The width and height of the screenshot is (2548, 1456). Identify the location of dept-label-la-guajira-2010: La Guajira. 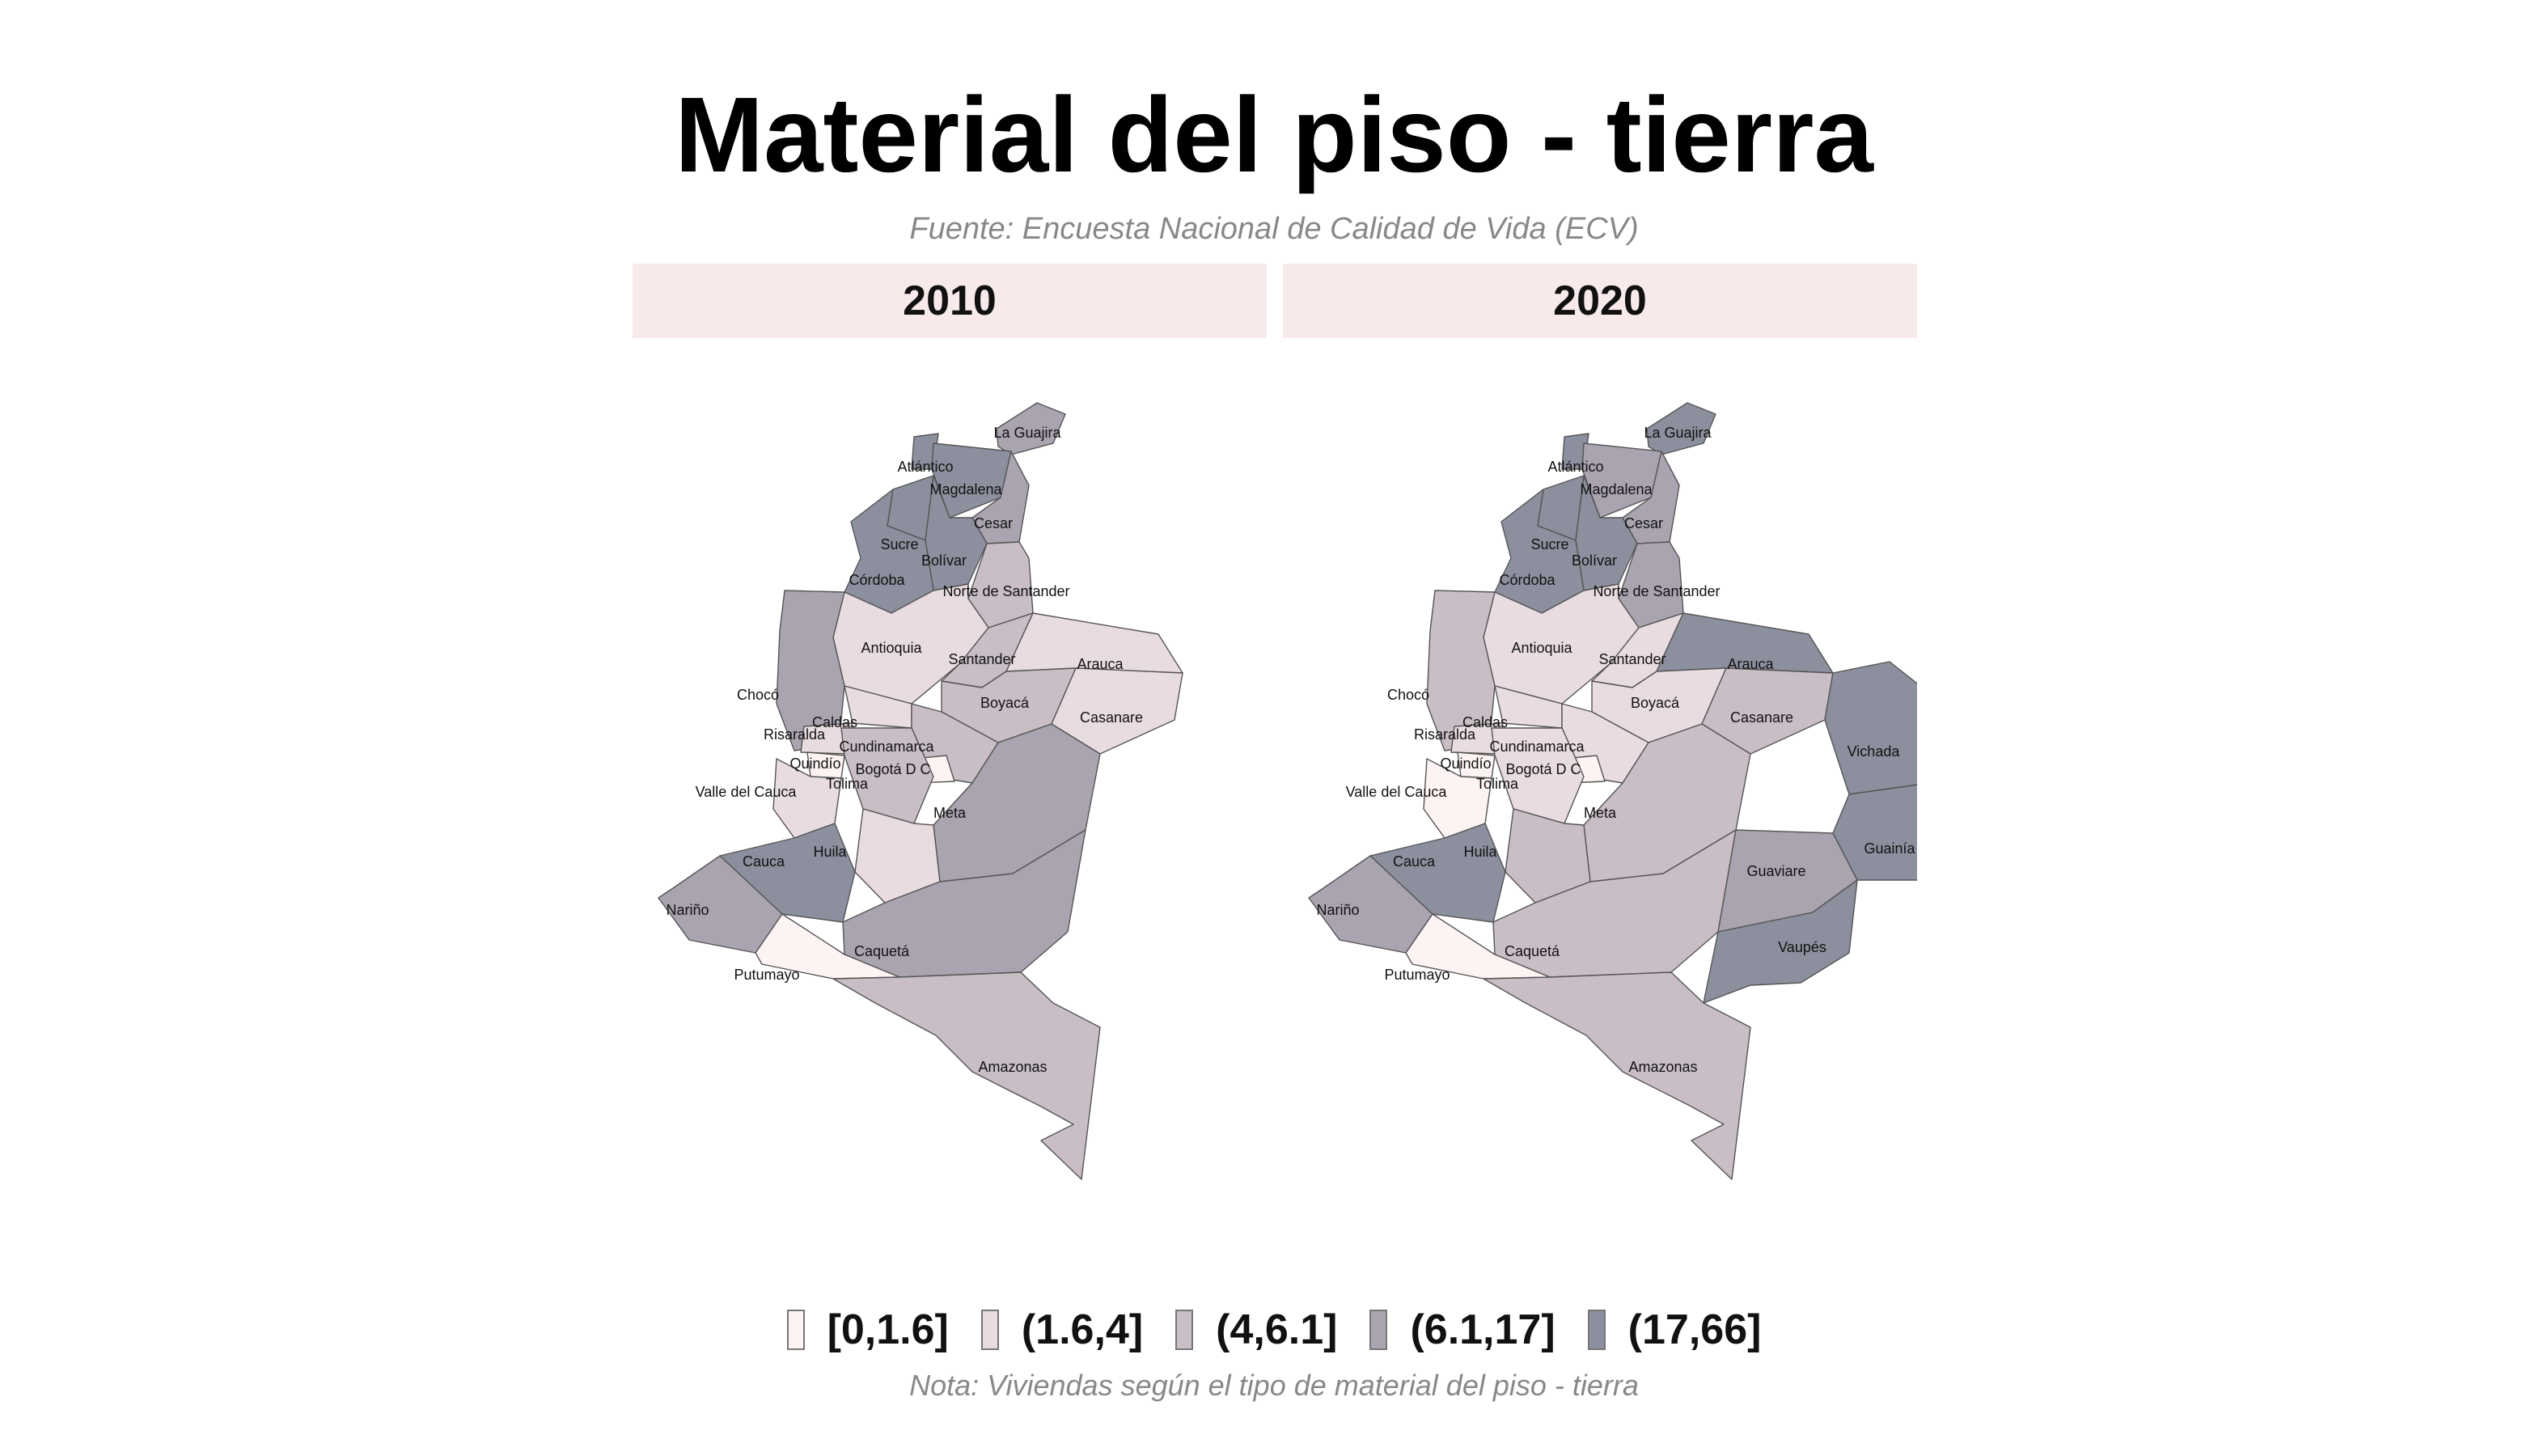
(1027, 433).